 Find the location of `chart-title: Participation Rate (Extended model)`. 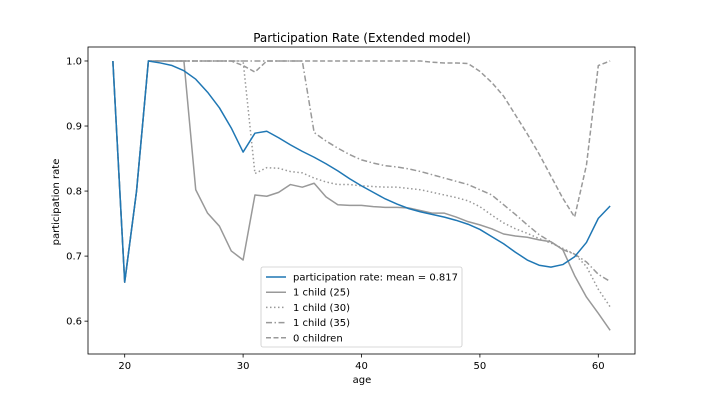

chart-title: Participation Rate (Extended model) is located at coordinates (362, 38).